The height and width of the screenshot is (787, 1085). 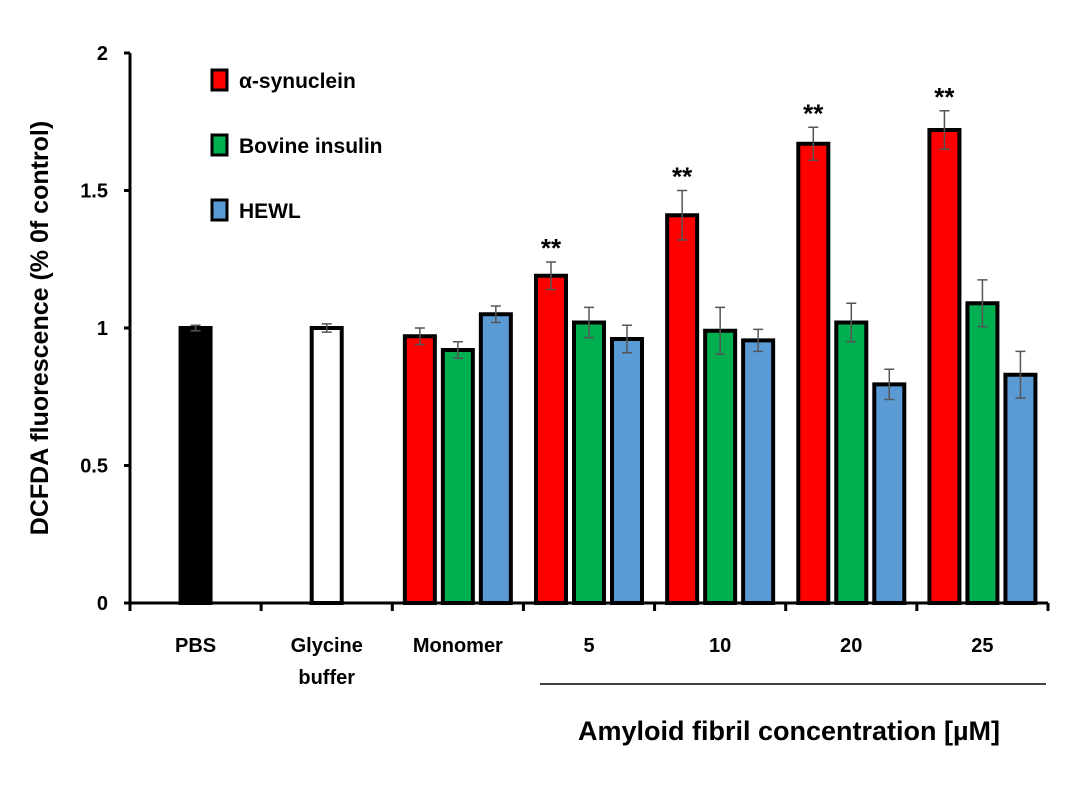 I want to click on legend-label: Bovine insulin, so click(x=311, y=146).